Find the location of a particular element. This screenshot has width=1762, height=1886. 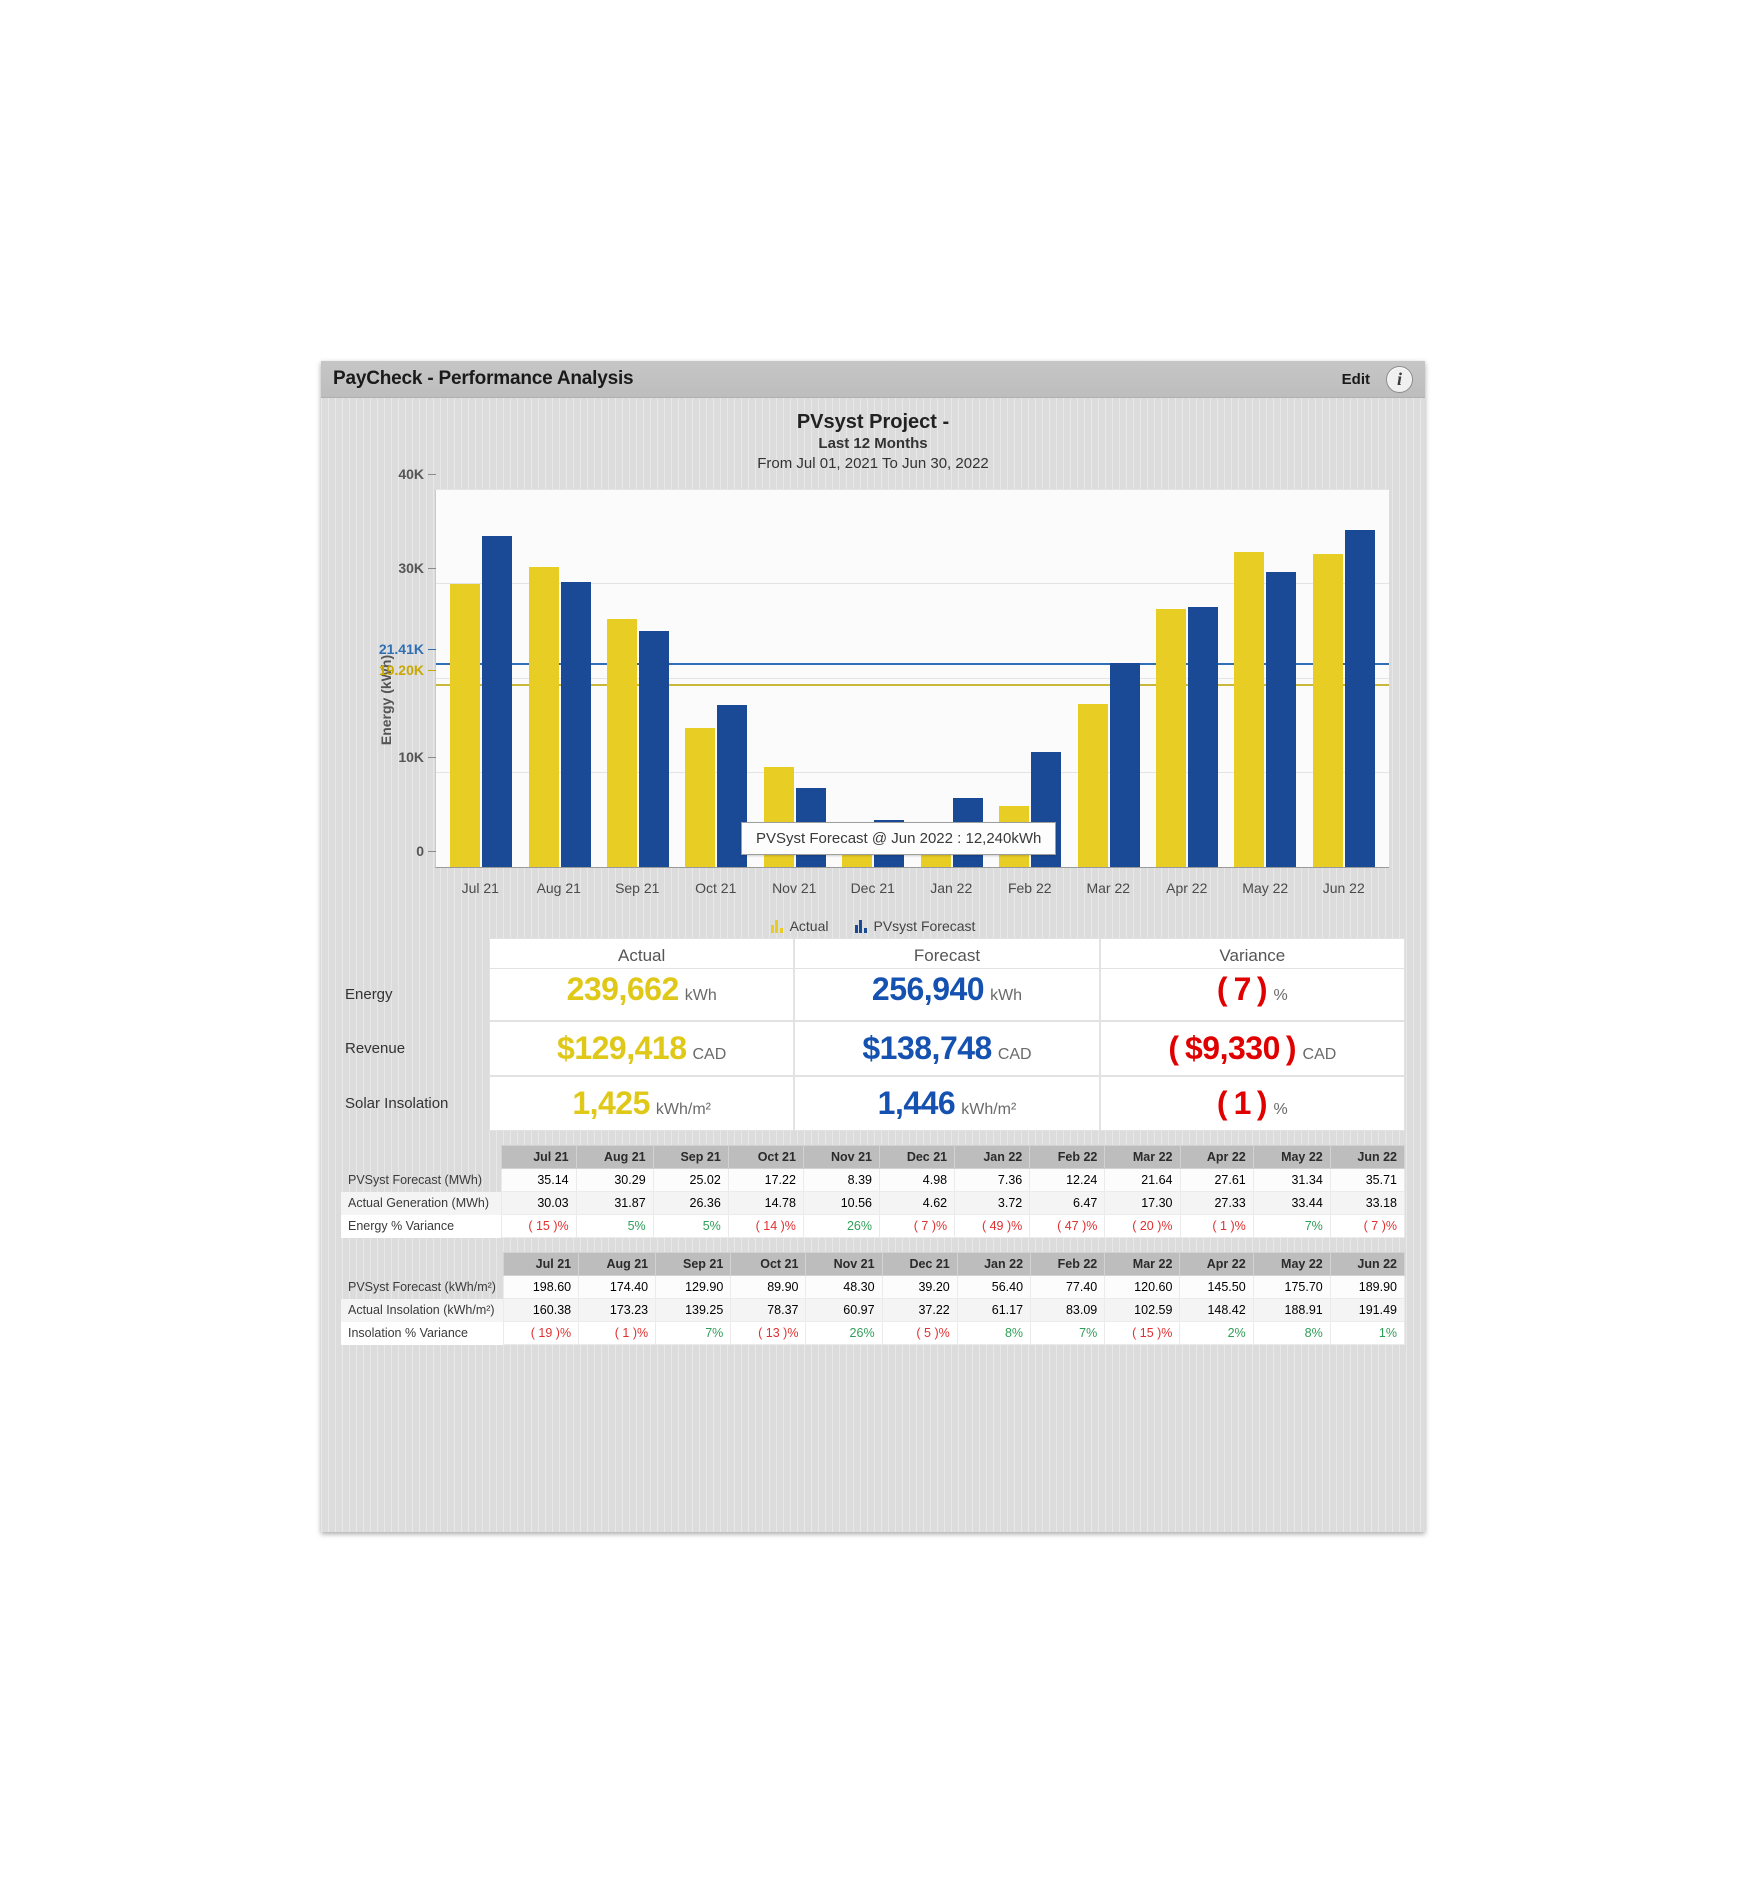

edit-button: Edit is located at coordinates (1355, 379).